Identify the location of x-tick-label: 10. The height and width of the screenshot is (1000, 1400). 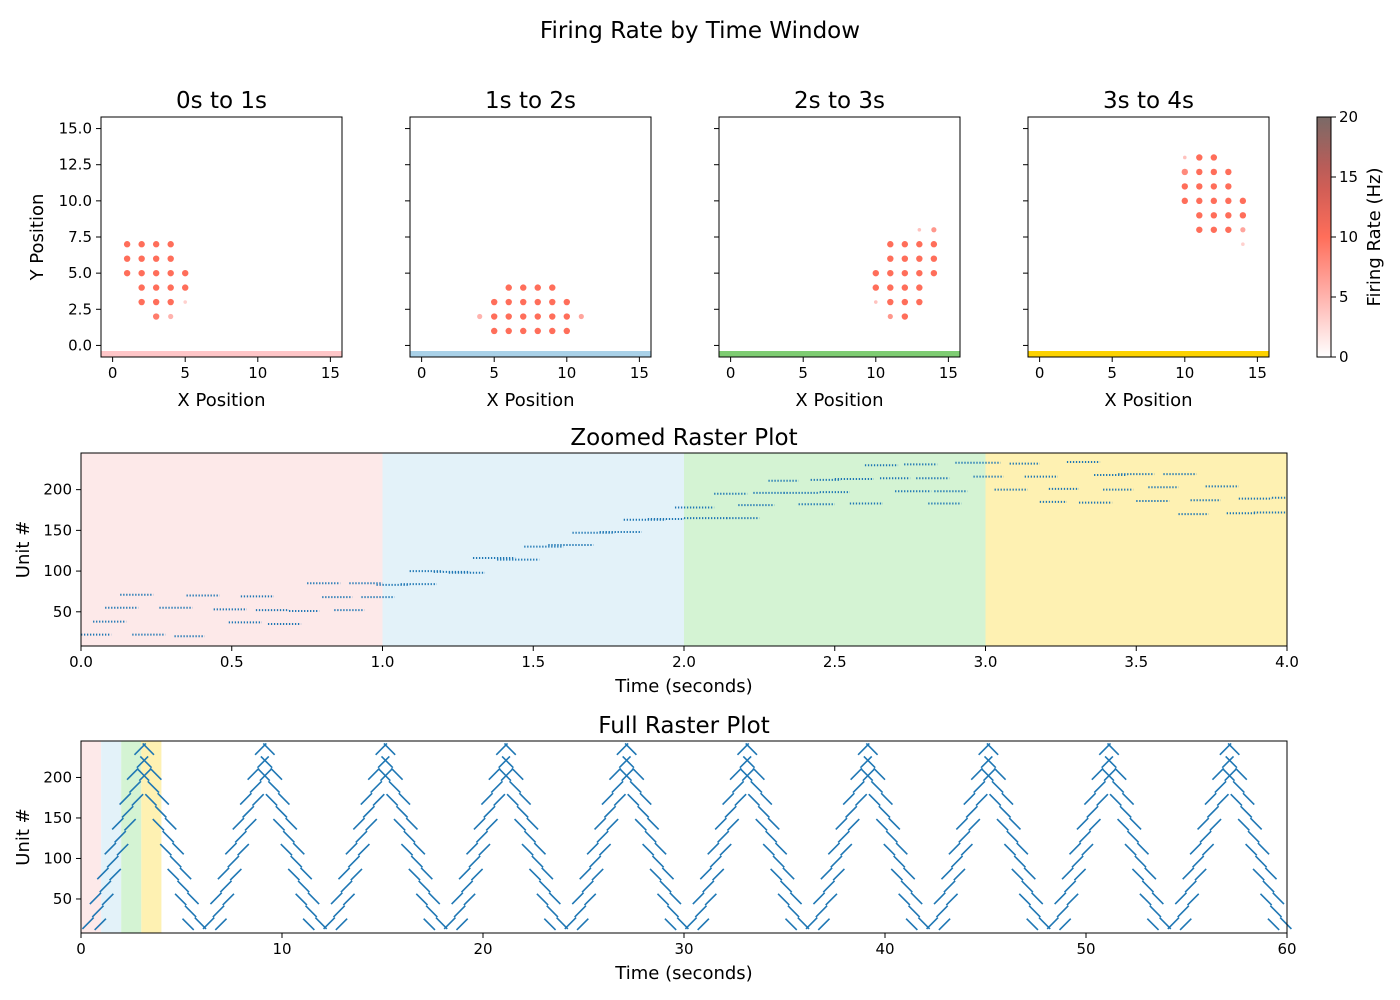
(281, 949).